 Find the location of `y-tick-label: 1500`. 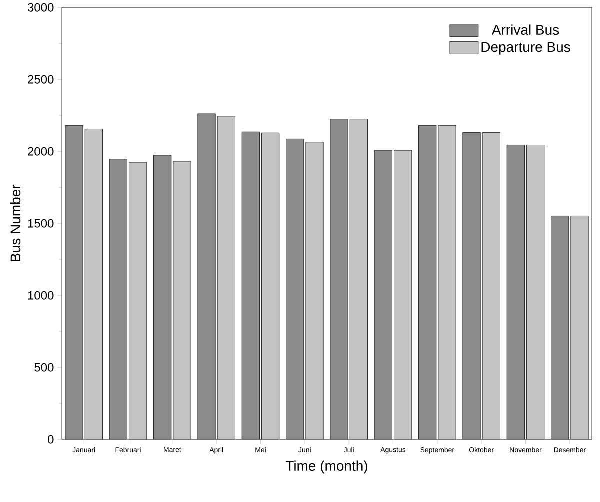

y-tick-label: 1500 is located at coordinates (41, 224).